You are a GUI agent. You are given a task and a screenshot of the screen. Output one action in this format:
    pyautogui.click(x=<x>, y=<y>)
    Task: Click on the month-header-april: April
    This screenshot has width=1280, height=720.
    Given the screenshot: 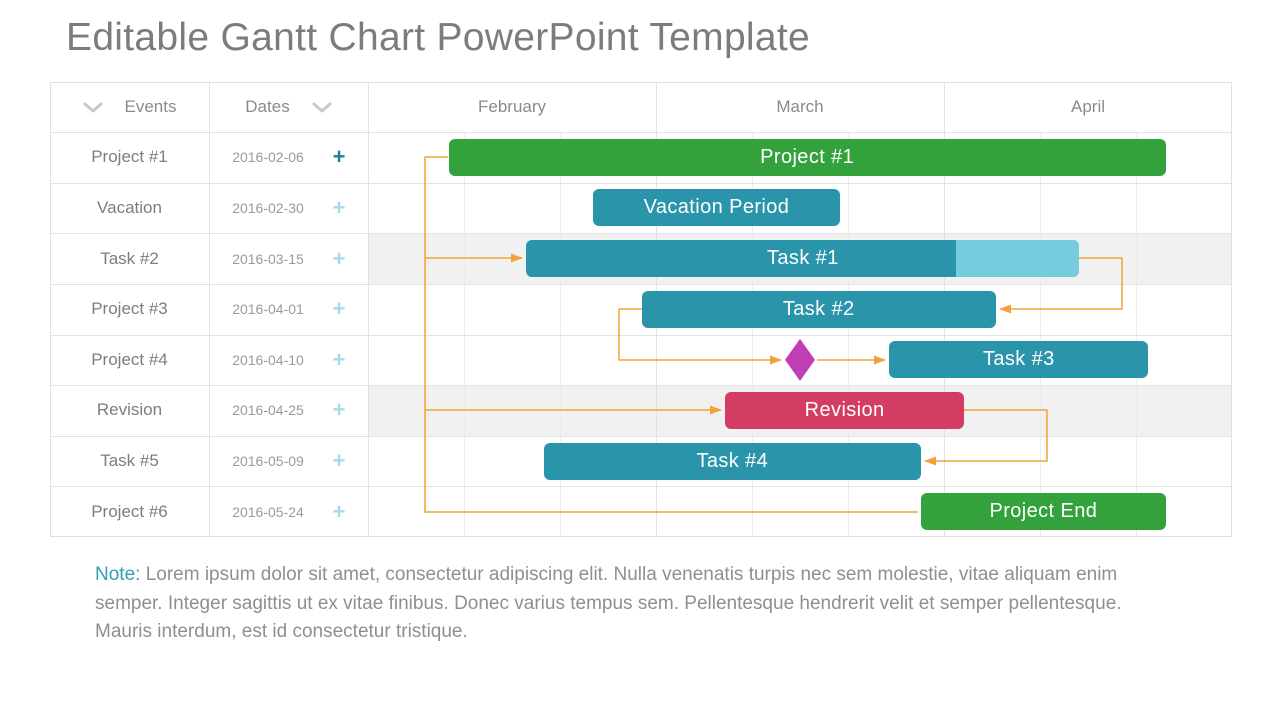 What is the action you would take?
    pyautogui.click(x=1087, y=106)
    